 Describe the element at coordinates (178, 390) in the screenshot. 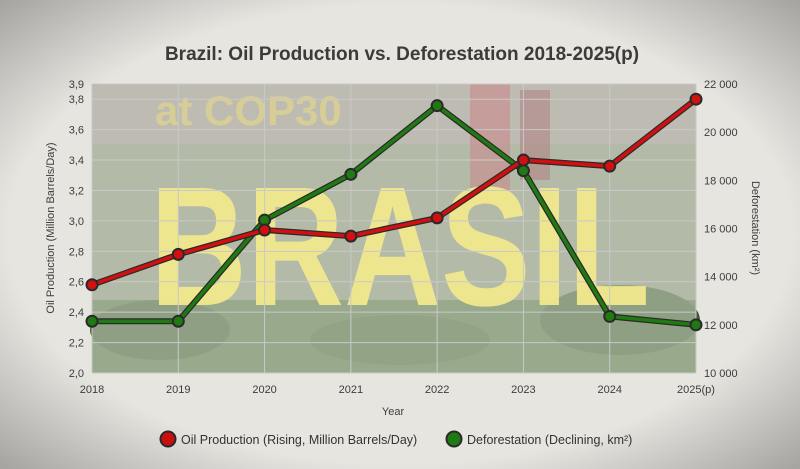

I see `x-tick-label: 2019` at that location.